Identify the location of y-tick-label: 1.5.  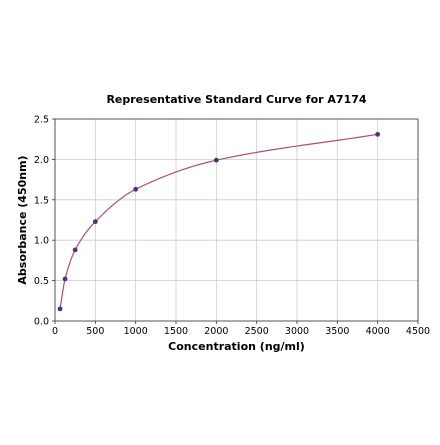
(41, 200).